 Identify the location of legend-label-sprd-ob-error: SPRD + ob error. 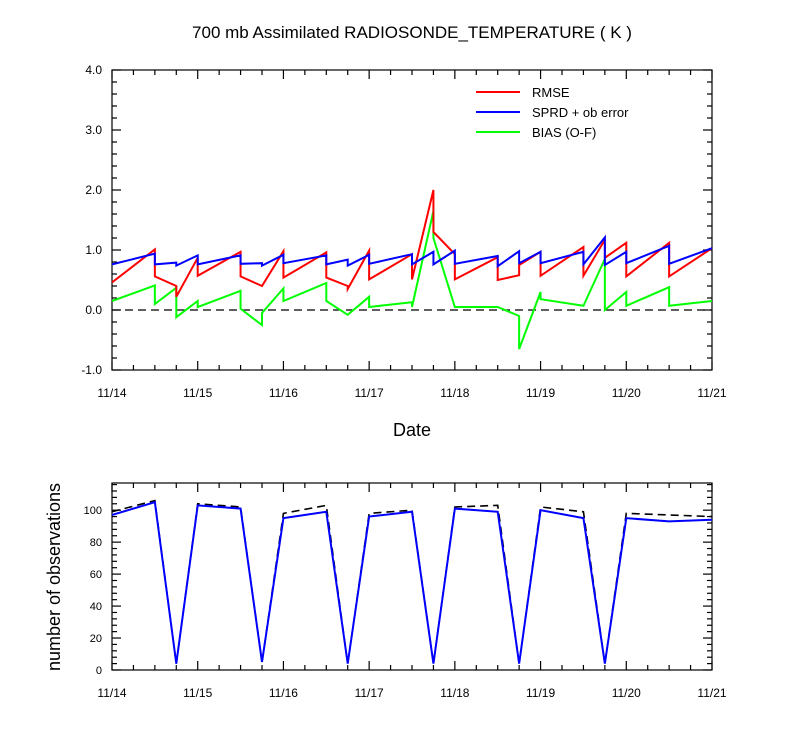
(580, 112).